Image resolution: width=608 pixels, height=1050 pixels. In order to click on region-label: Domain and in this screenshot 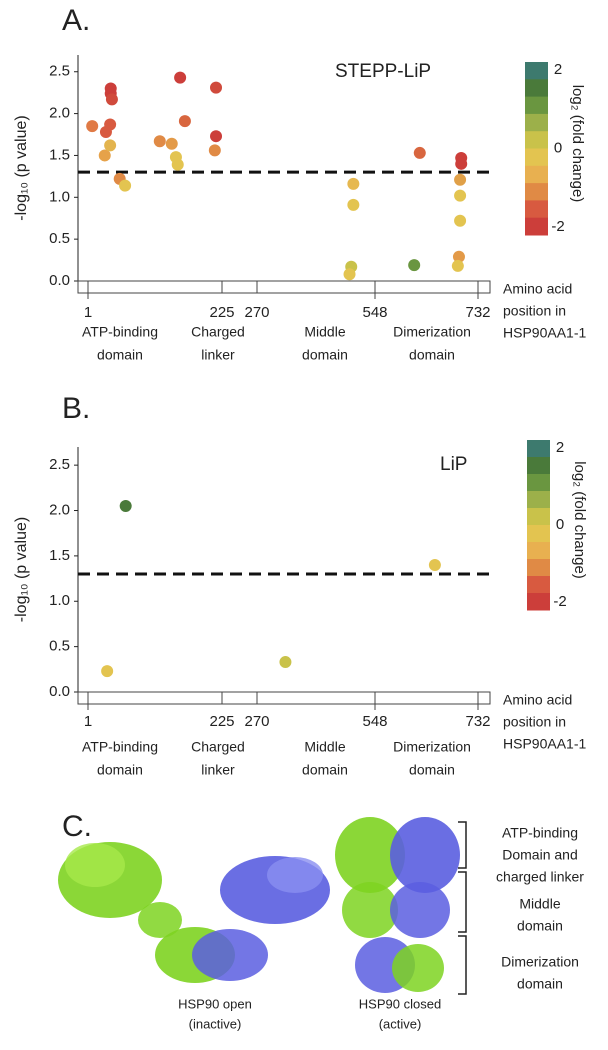, I will do `click(540, 855)`.